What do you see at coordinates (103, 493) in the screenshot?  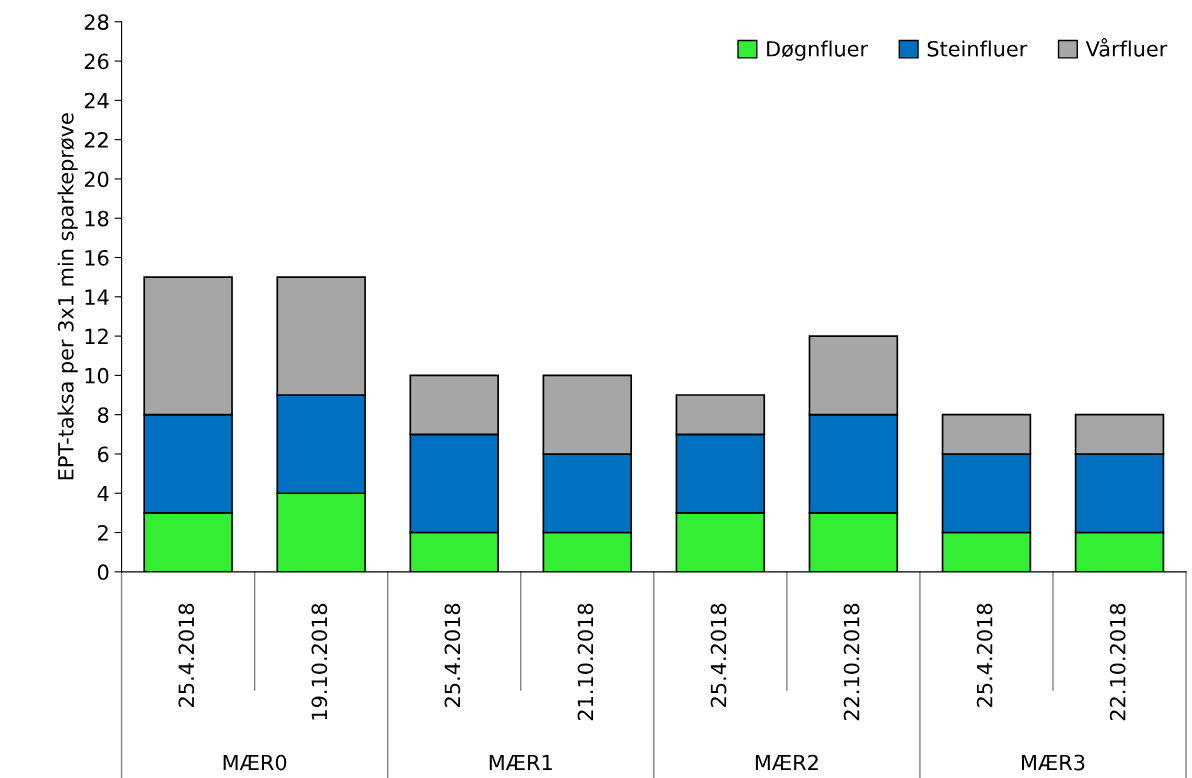 I see `y-tick-label: 4` at bounding box center [103, 493].